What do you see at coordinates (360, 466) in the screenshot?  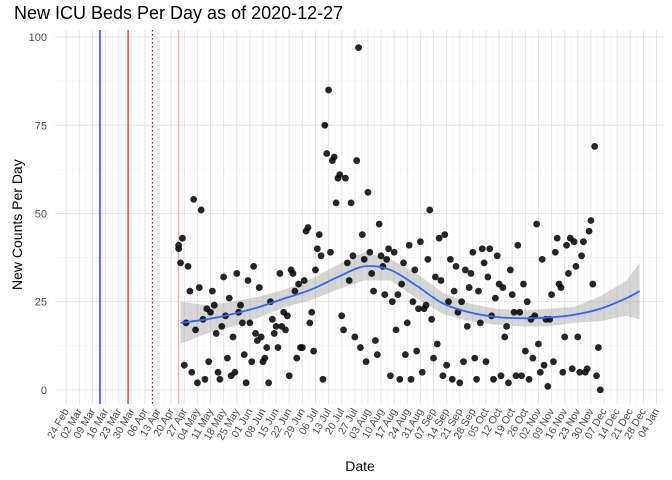 I see `x-axis-label: Date` at bounding box center [360, 466].